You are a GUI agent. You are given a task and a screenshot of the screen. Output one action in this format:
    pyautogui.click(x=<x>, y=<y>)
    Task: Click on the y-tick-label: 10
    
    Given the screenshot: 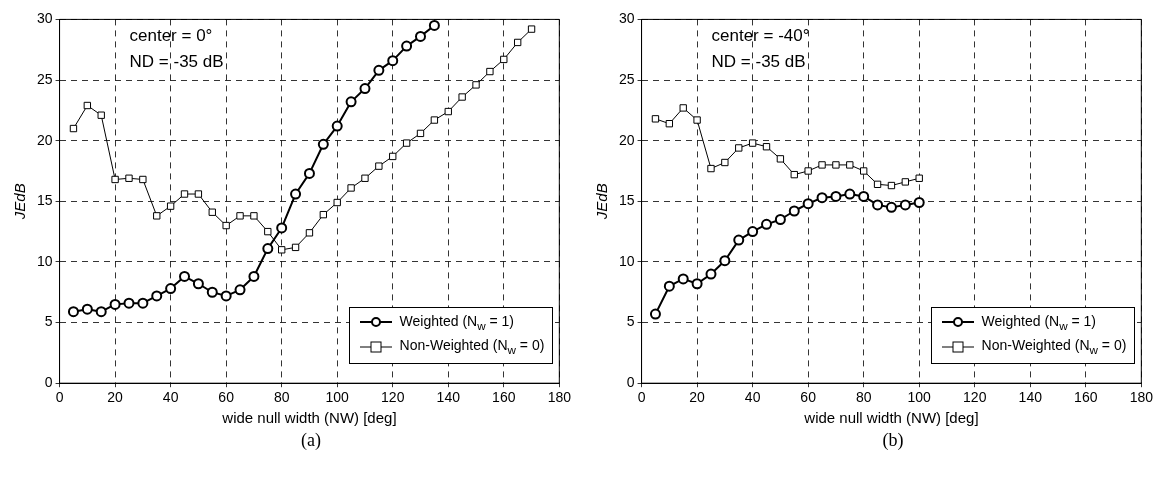 What is the action you would take?
    pyautogui.click(x=626, y=260)
    